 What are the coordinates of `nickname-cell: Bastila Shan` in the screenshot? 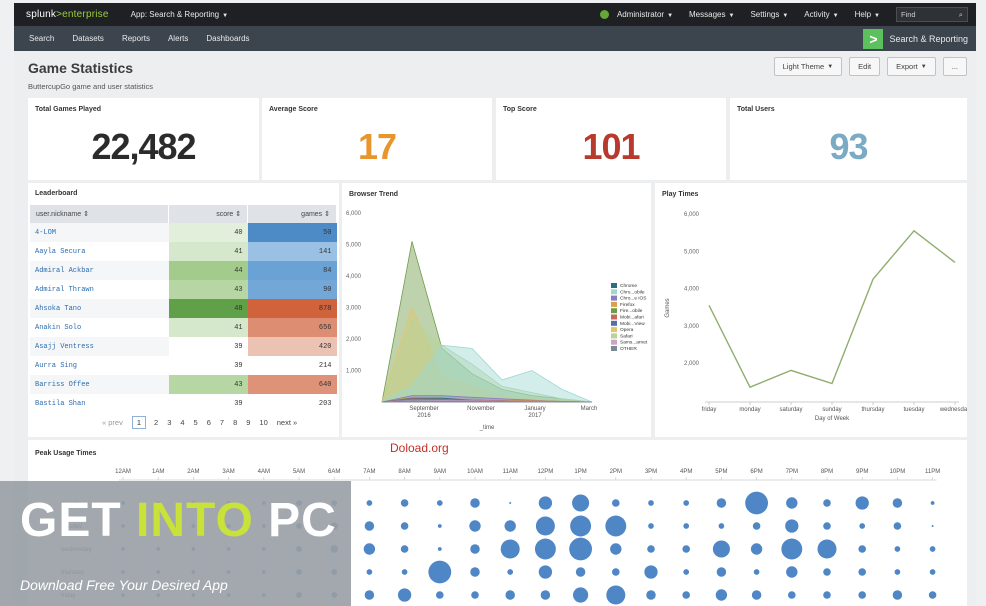 It's located at (60, 403).